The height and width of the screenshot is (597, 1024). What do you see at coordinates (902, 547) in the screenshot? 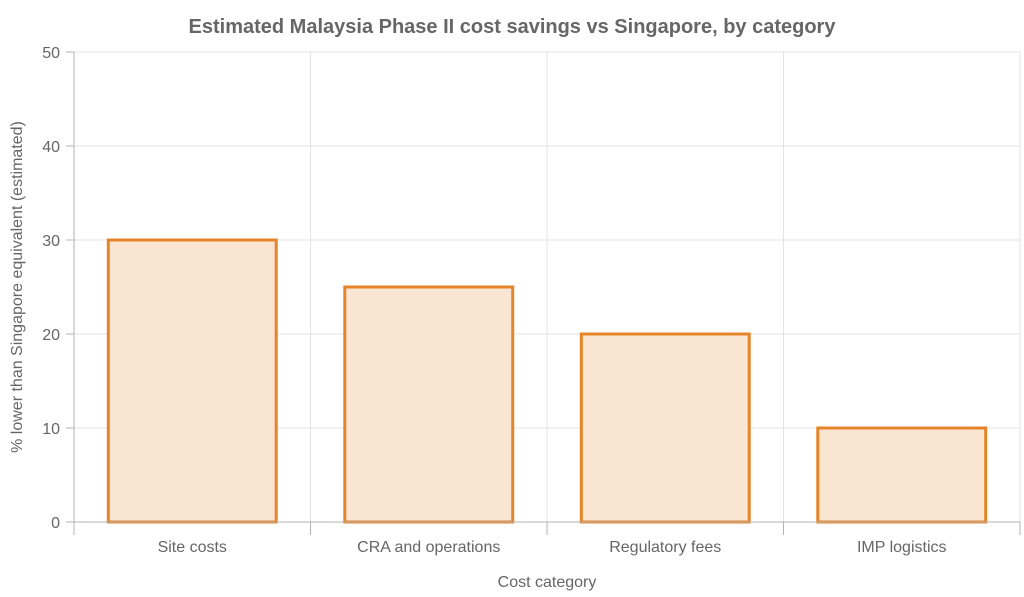
I see `x-tick-label: IMP logistics` at bounding box center [902, 547].